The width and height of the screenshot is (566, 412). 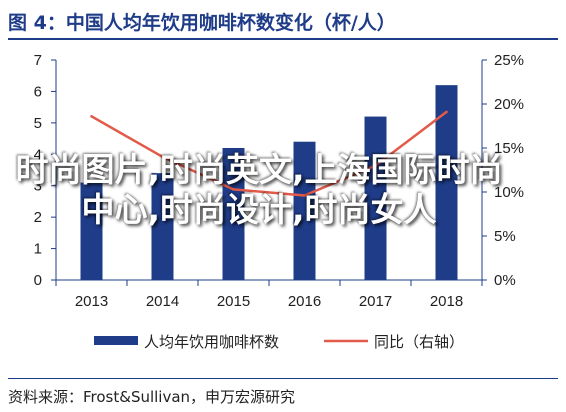 I want to click on left-tick-label: 3, so click(x=38, y=186).